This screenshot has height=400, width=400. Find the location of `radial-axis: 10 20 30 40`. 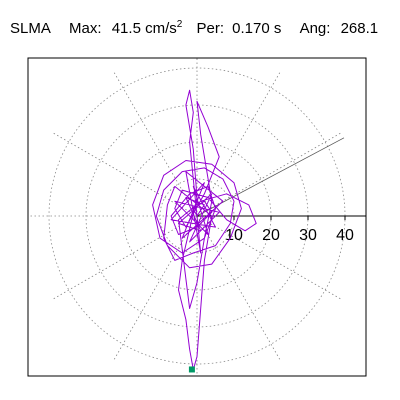

radial-axis: 10 20 30 40 is located at coordinates (281, 190).